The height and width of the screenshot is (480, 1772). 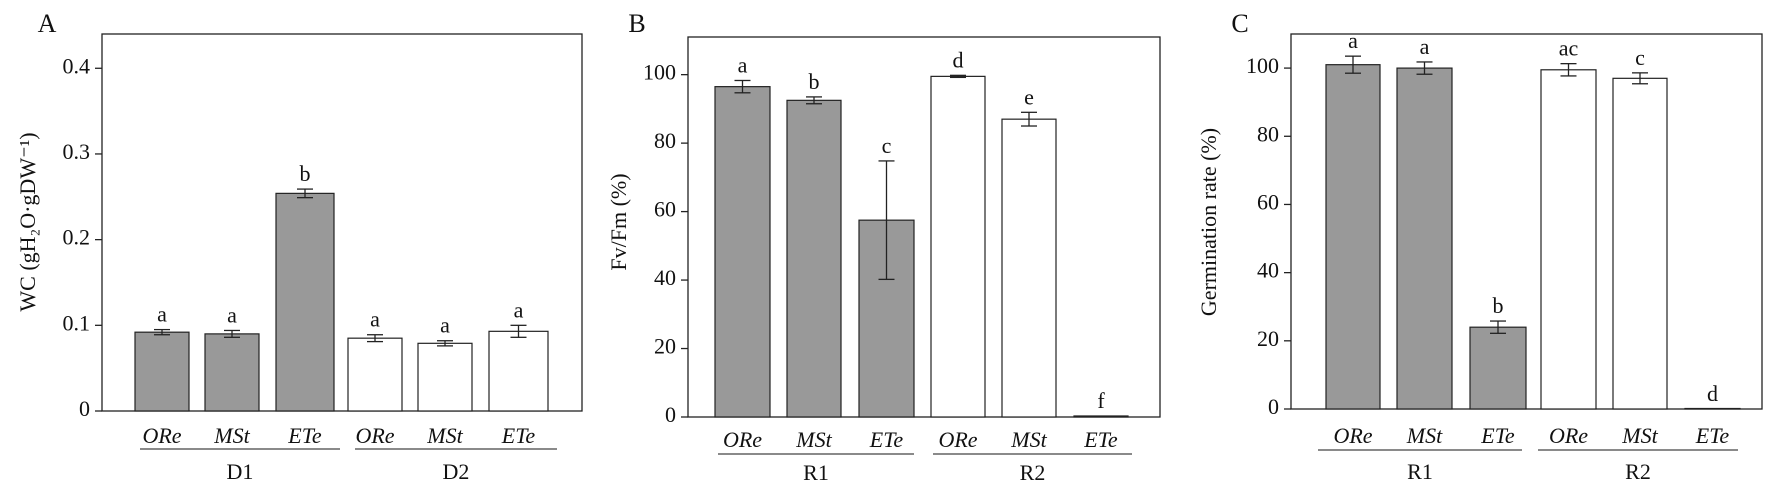 I want to click on panel-letter: C, so click(x=1239, y=23).